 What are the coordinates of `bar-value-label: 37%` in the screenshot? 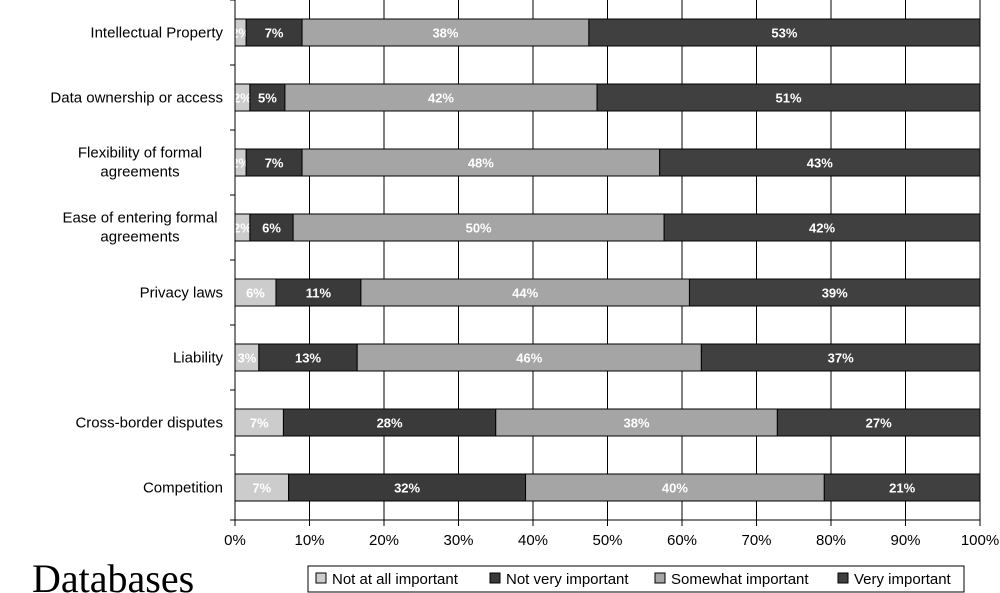 It's located at (841, 358).